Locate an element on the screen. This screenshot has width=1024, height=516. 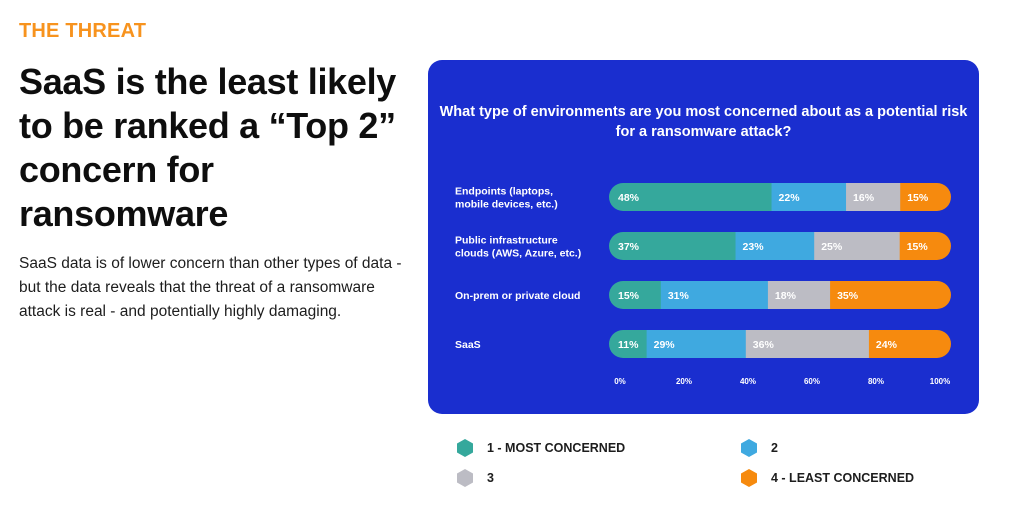
data-label: 11% is located at coordinates (628, 345).